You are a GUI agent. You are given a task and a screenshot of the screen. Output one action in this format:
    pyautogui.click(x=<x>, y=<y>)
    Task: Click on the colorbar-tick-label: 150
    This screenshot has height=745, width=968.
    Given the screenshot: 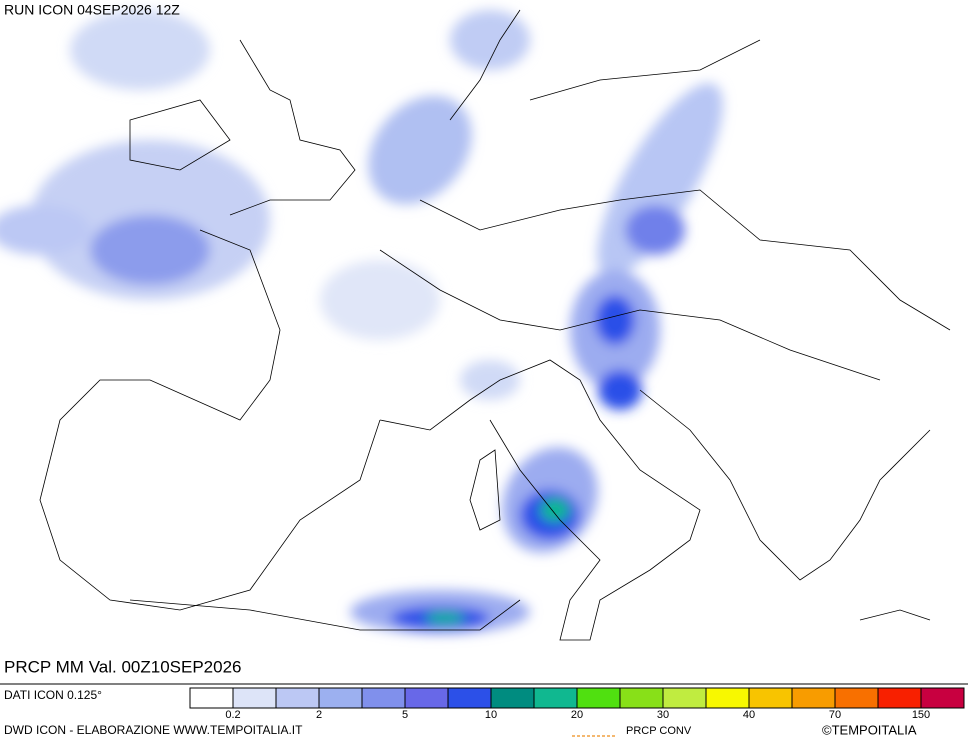 What is the action you would take?
    pyautogui.click(x=921, y=715)
    